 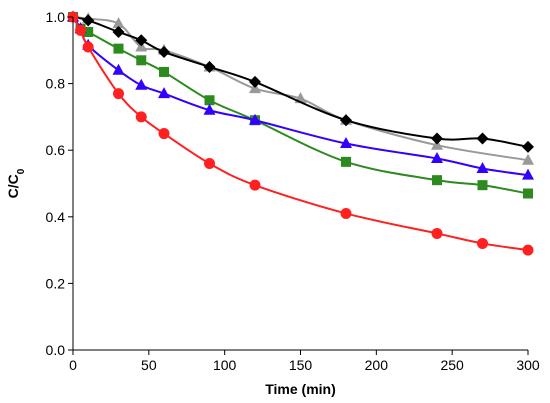 What do you see at coordinates (300, 389) in the screenshot?
I see `x-axis-title: Time (min)` at bounding box center [300, 389].